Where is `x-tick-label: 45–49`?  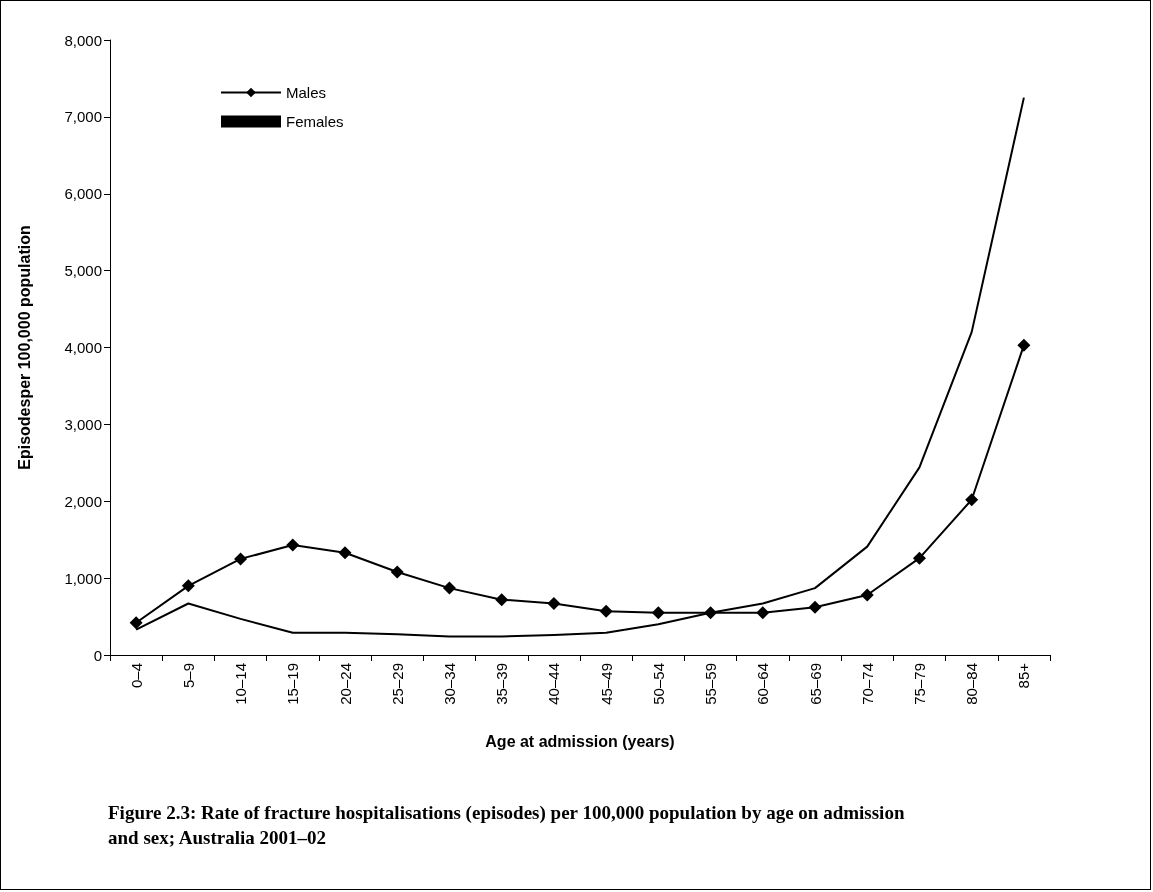 x-tick-label: 45–49 is located at coordinates (606, 684).